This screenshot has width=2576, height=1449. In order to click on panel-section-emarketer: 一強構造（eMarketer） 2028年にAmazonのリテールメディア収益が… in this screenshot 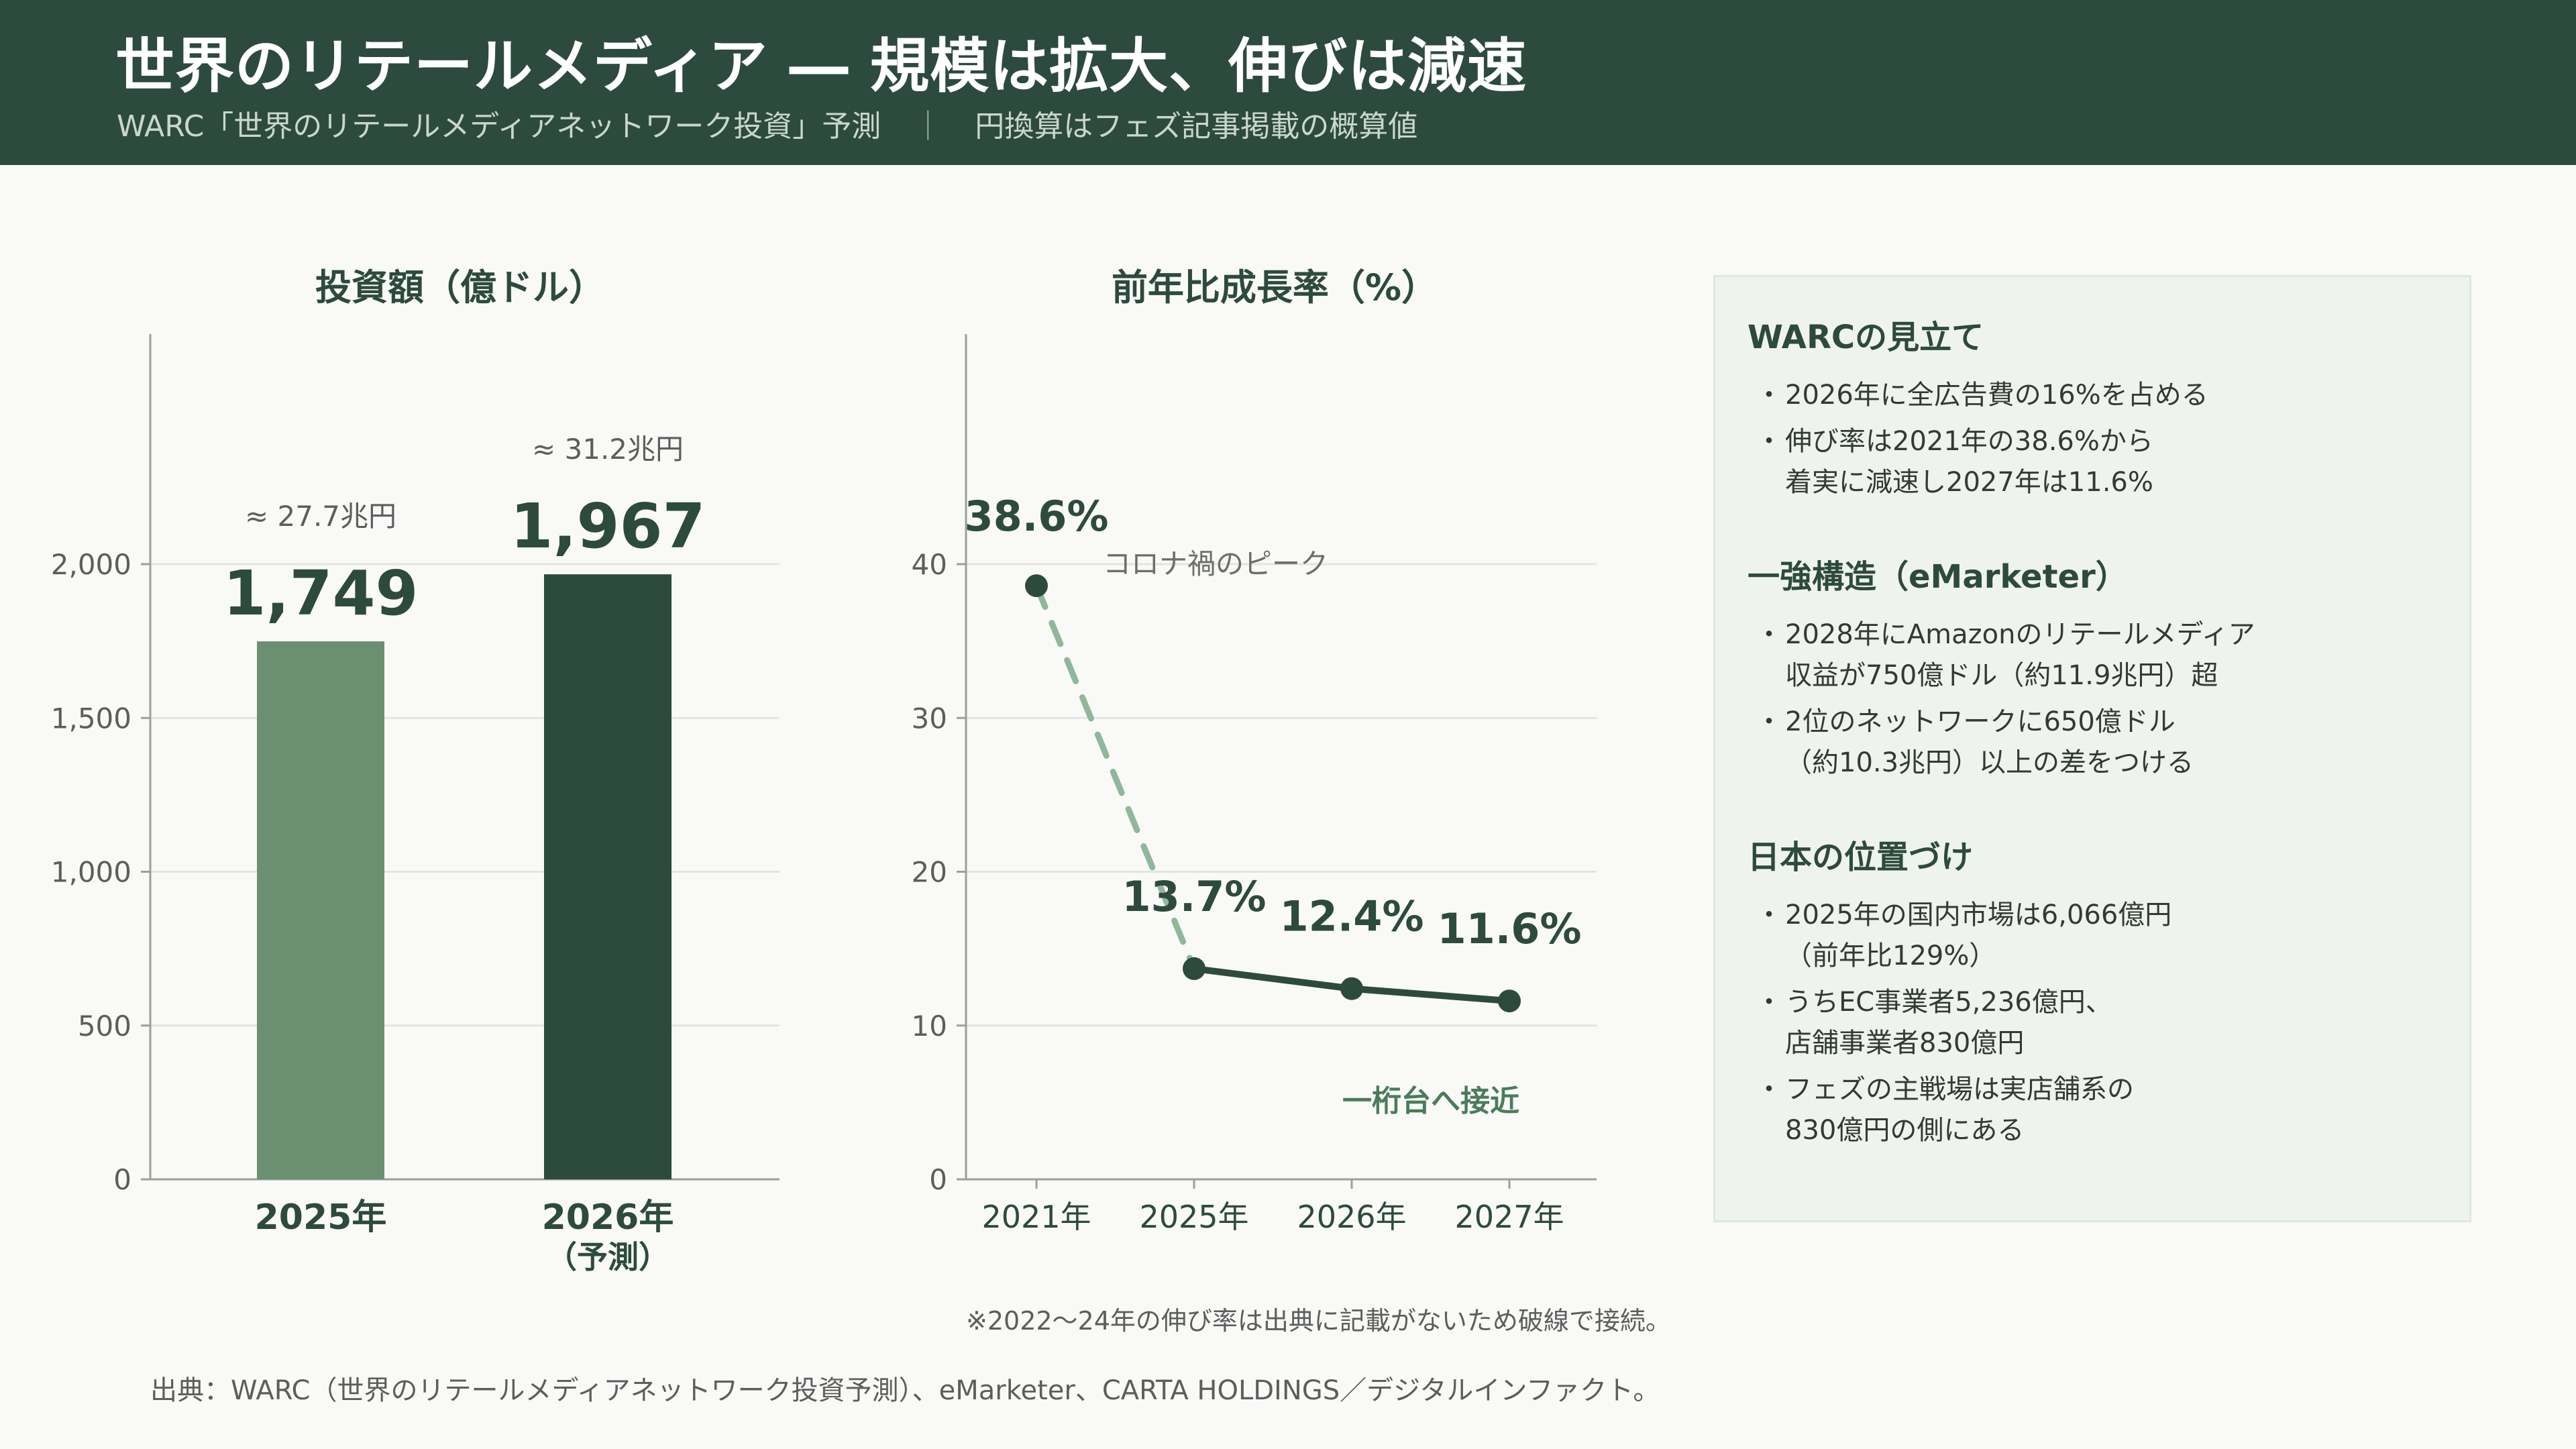, I will do `click(2092, 667)`.